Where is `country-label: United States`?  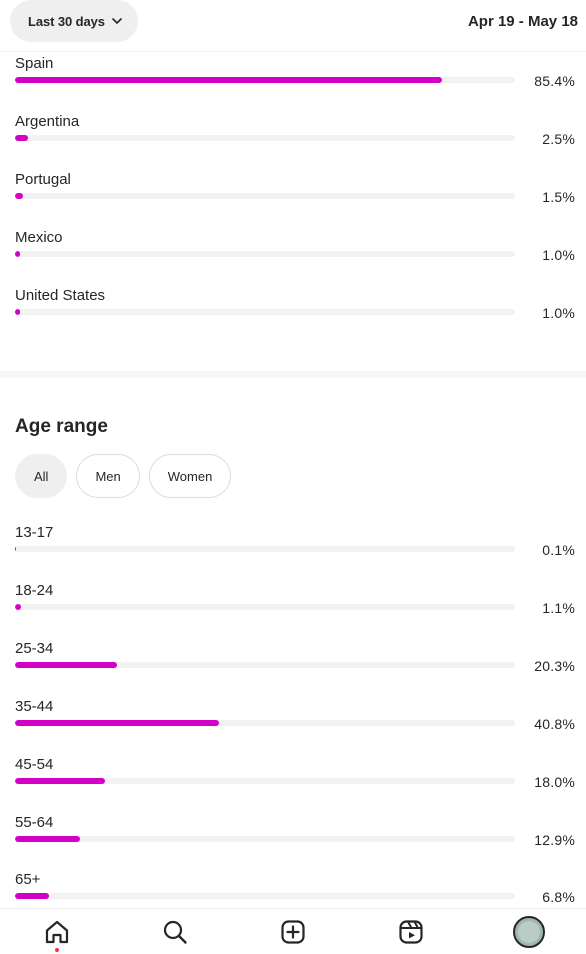
country-label: United States is located at coordinates (60, 295).